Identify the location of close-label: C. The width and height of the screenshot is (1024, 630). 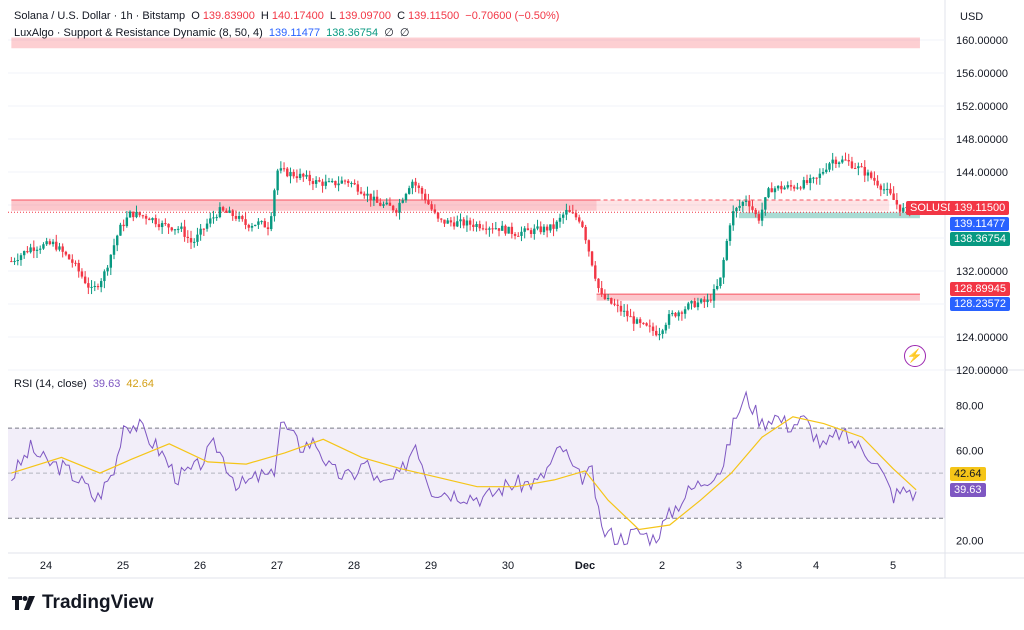
(401, 16).